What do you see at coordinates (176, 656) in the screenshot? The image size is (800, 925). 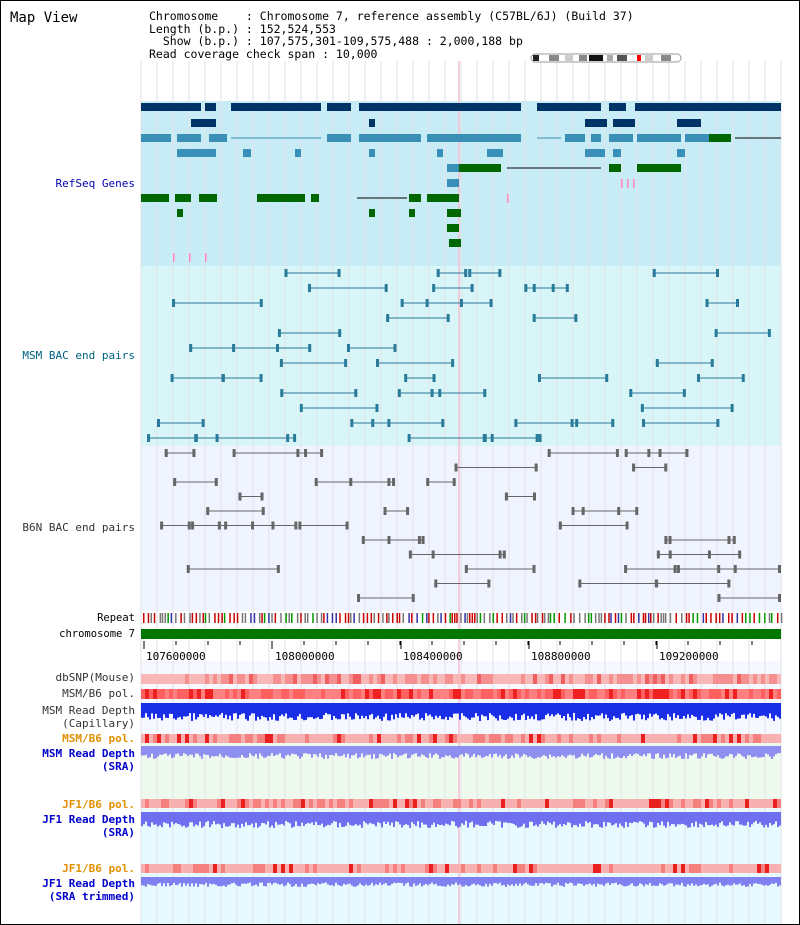 I see `axis-tick-label: 107600000` at bounding box center [176, 656].